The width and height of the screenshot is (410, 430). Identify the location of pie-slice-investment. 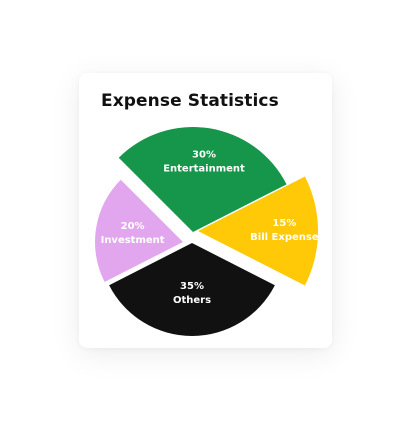
(138, 230).